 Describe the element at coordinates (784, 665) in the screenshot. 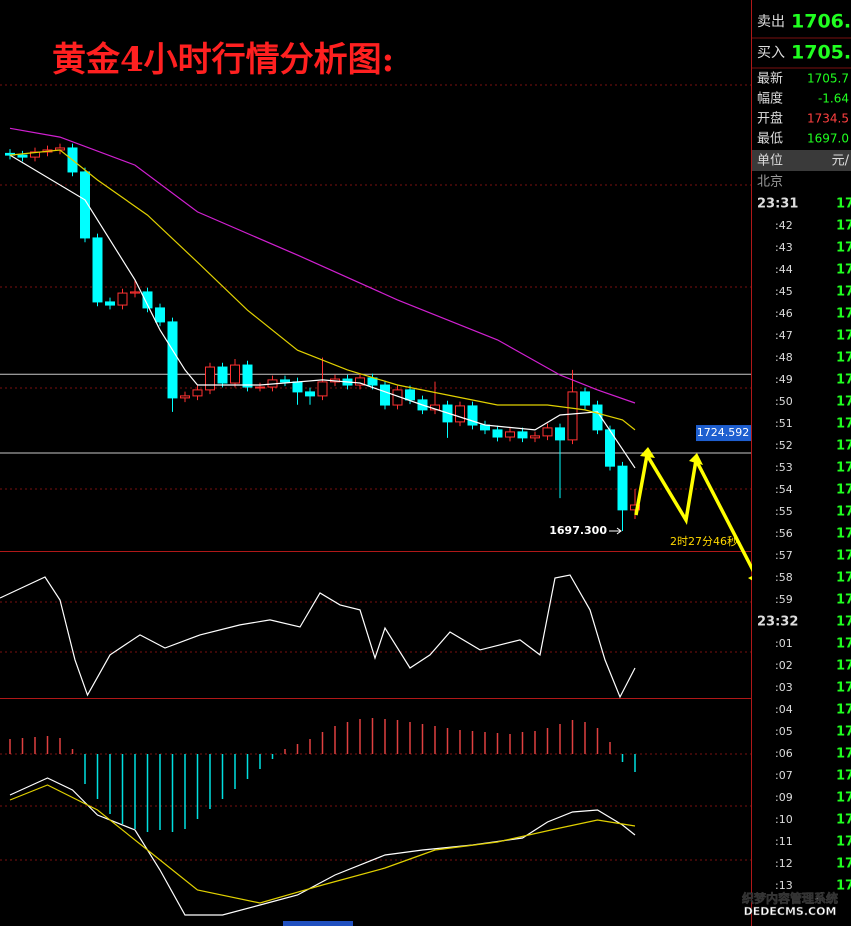

I see `time: :02` at that location.